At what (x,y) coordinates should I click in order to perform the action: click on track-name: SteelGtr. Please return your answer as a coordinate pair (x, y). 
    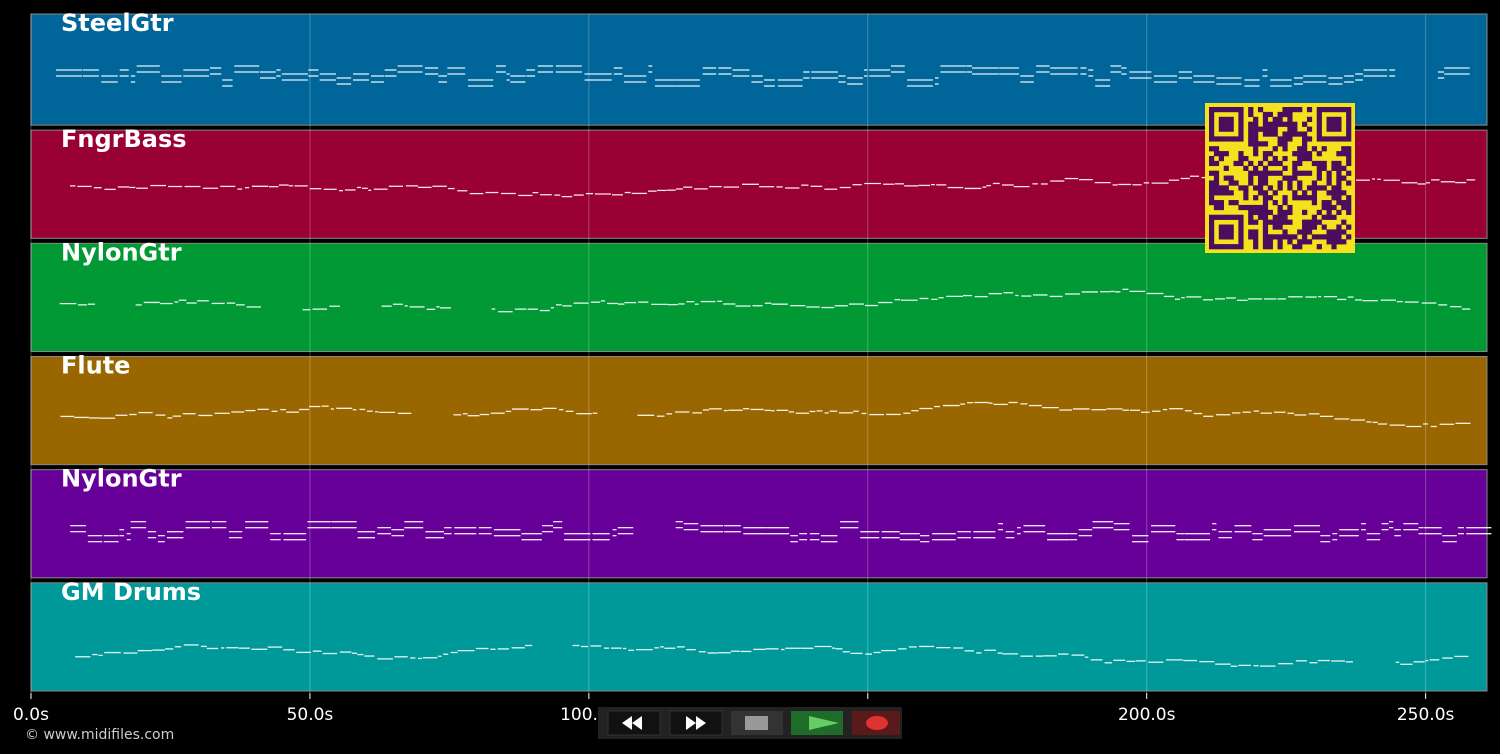
    Looking at the image, I should click on (117, 23).